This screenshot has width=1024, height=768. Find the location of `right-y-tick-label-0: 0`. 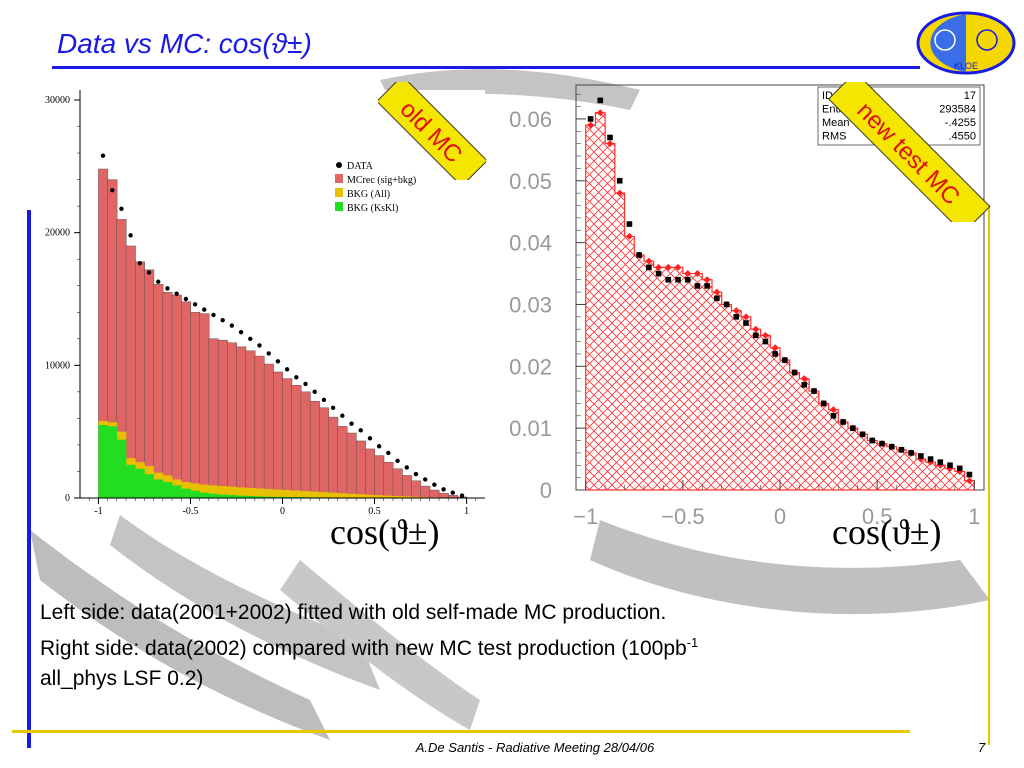

right-y-tick-label-0: 0 is located at coordinates (546, 490).